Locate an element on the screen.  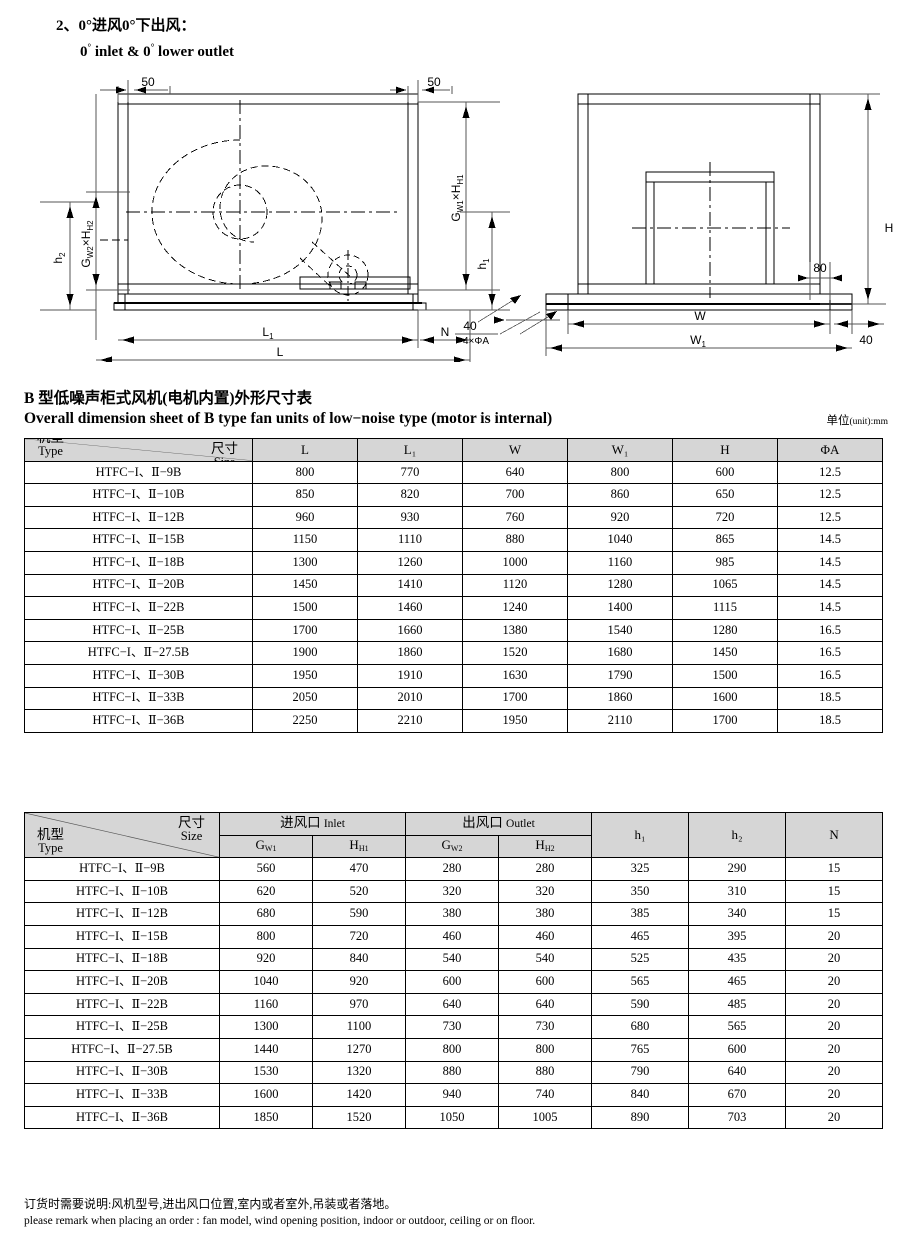
fan-scroll-dashed is located at coordinates (252, 213).